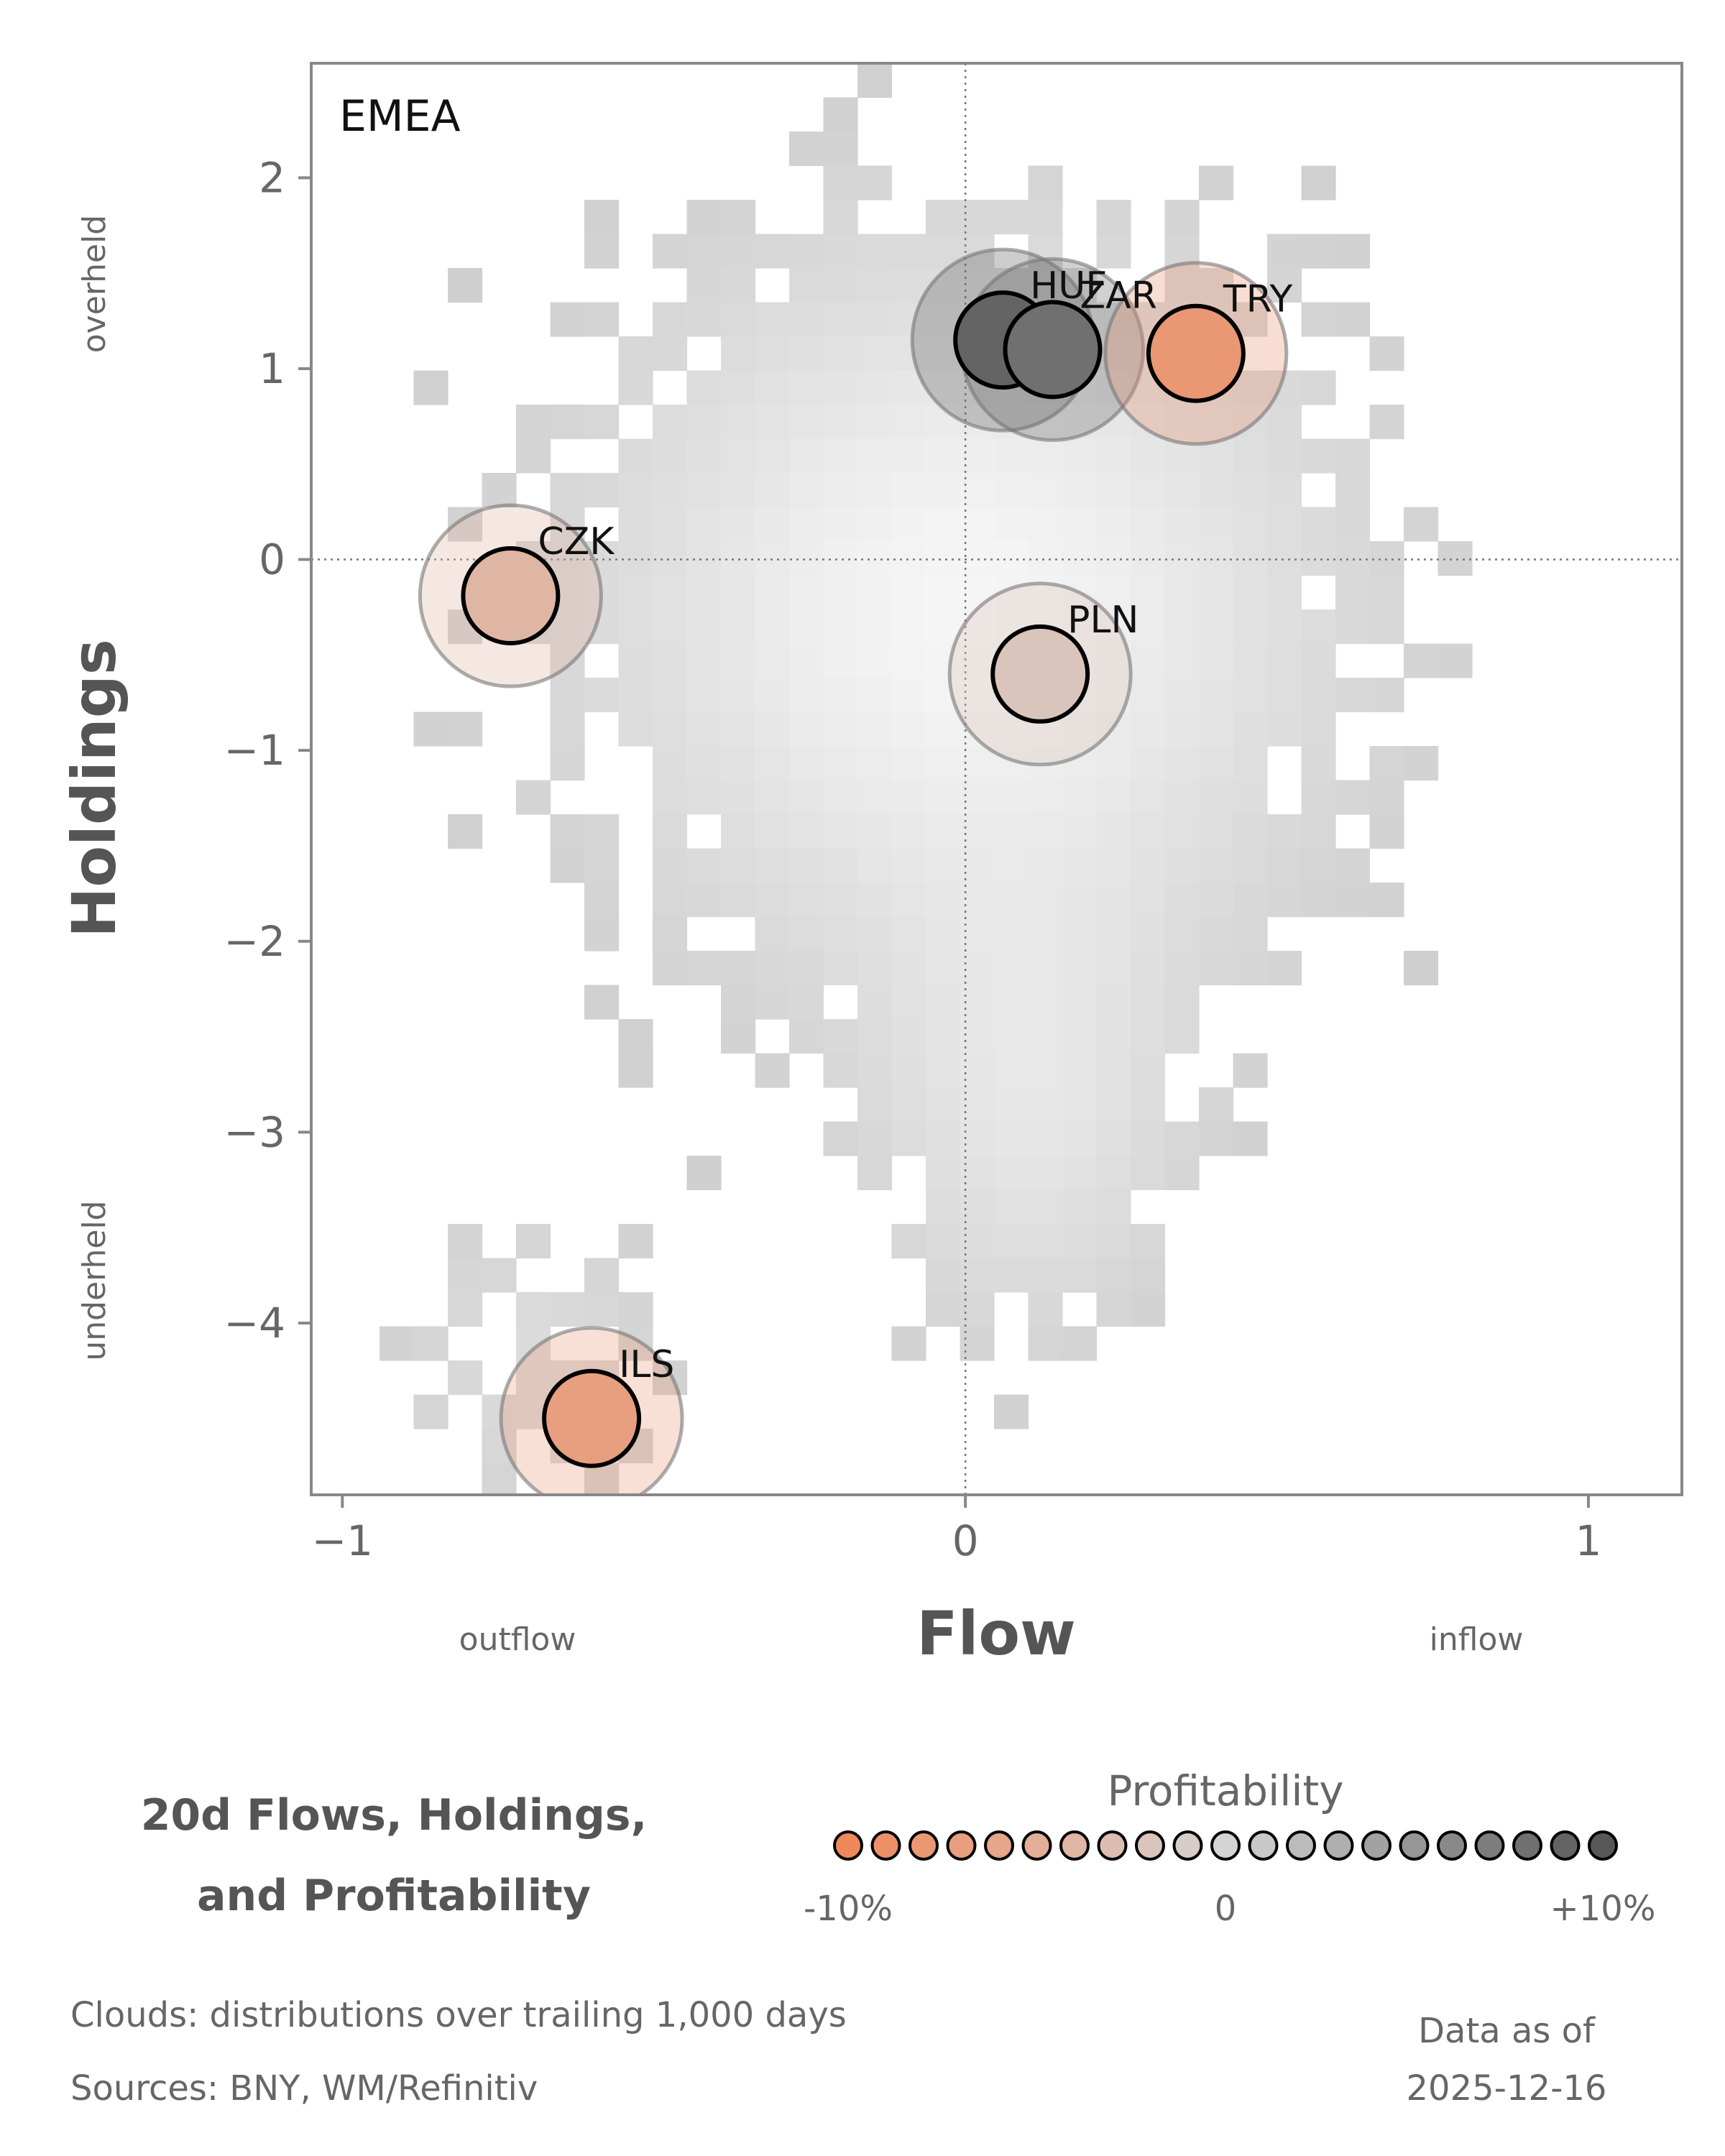  Describe the element at coordinates (94, 788) in the screenshot. I see `y-axis-title: Holdings` at that location.